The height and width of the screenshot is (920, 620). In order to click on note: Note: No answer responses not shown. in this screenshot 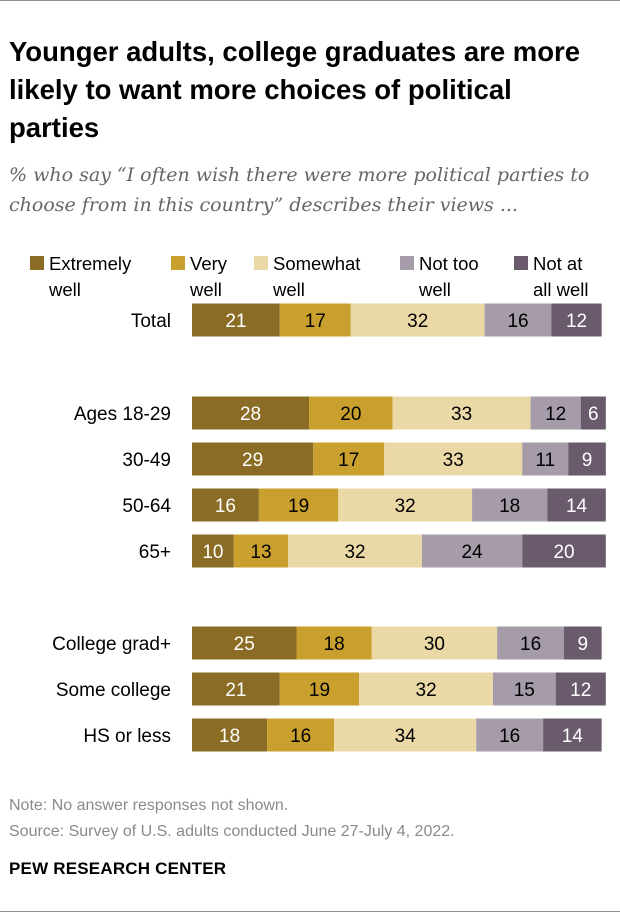, I will do `click(149, 805)`.